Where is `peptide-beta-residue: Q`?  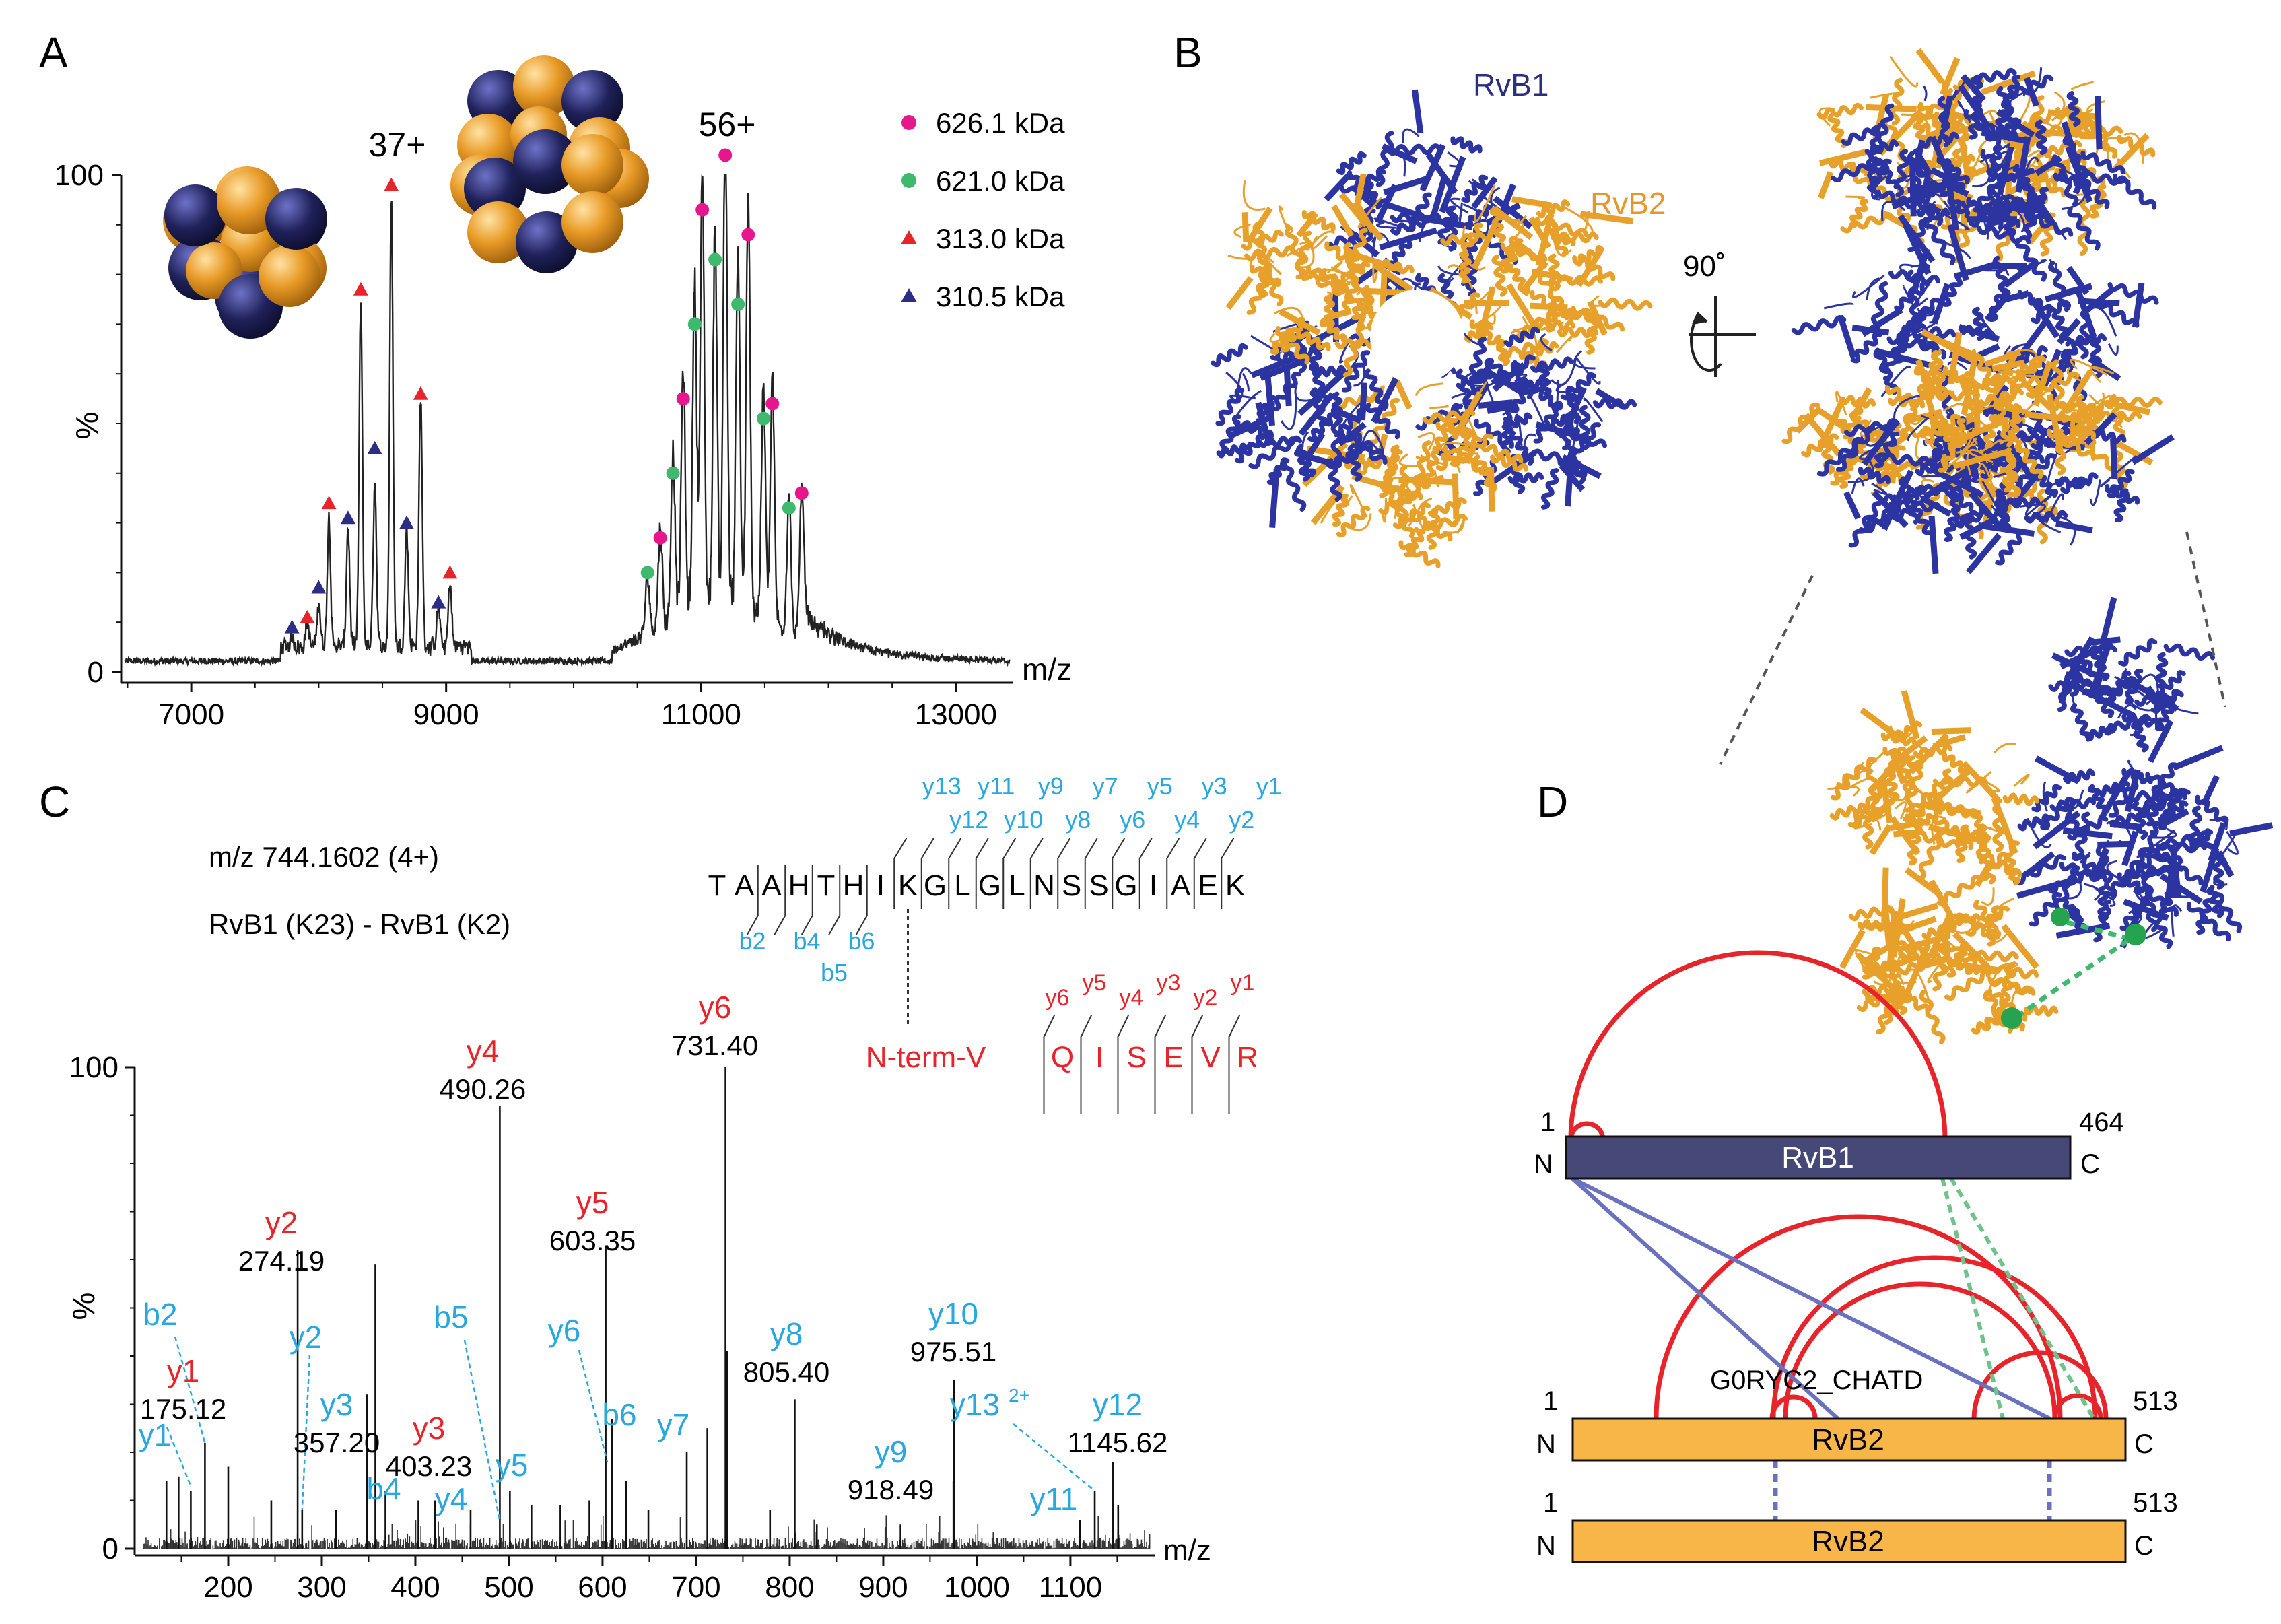
peptide-beta-residue: Q is located at coordinates (1062, 1057).